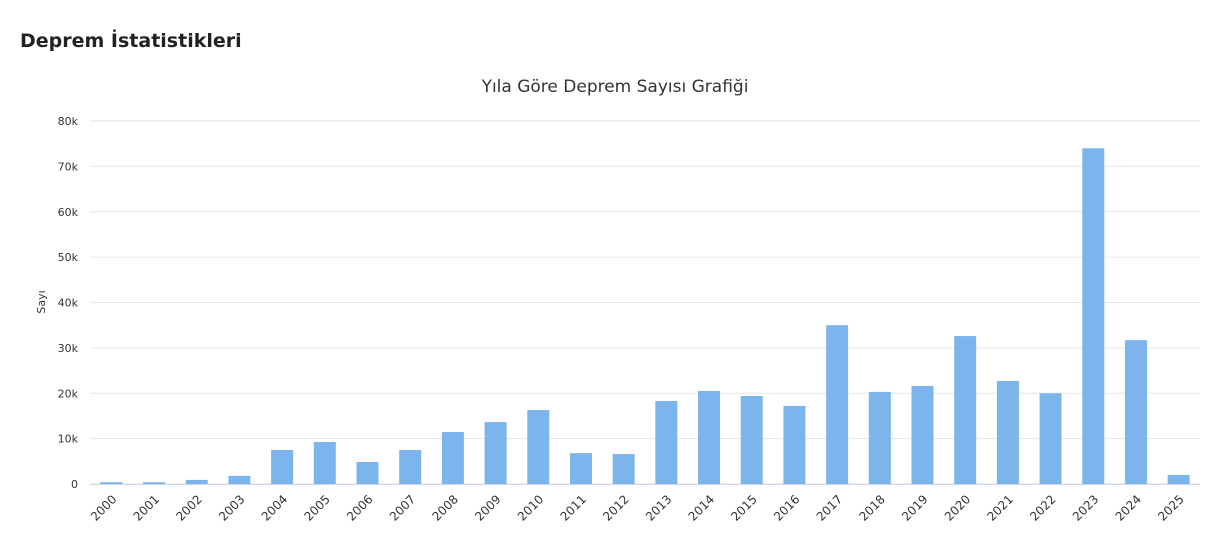 The height and width of the screenshot is (535, 1228). What do you see at coordinates (701, 507) in the screenshot?
I see `x-tick-label: 2014` at bounding box center [701, 507].